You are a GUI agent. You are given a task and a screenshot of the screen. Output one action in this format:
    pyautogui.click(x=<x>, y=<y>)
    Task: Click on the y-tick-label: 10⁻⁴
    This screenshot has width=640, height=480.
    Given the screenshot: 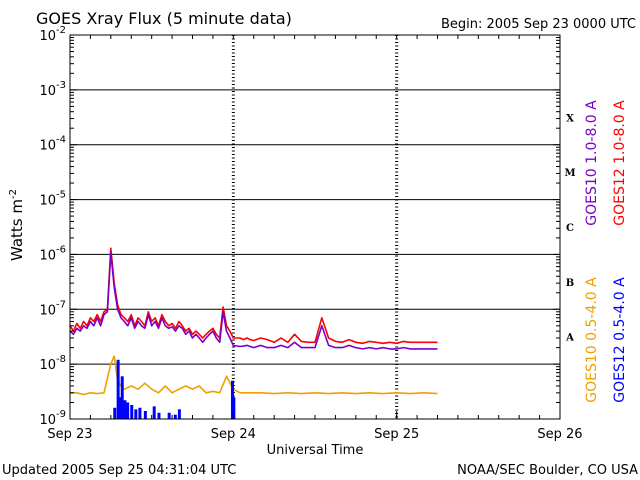 What is the action you would take?
    pyautogui.click(x=52, y=144)
    